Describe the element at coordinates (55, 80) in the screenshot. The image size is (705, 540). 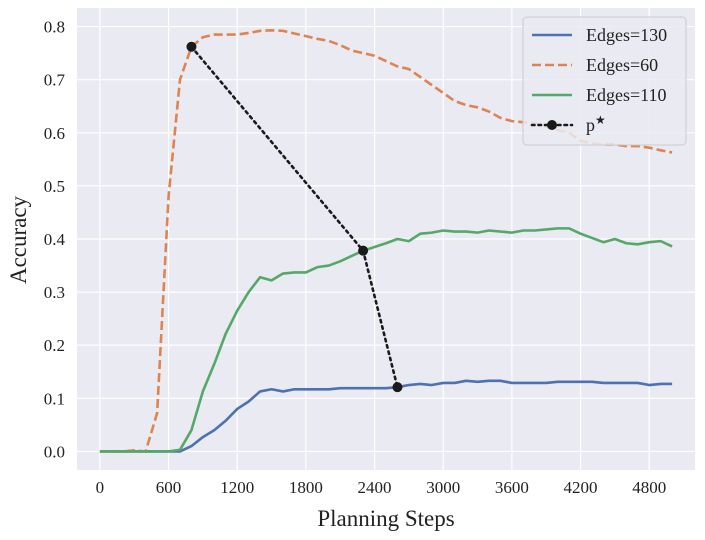
I see `y-tick-label: 0.7` at that location.